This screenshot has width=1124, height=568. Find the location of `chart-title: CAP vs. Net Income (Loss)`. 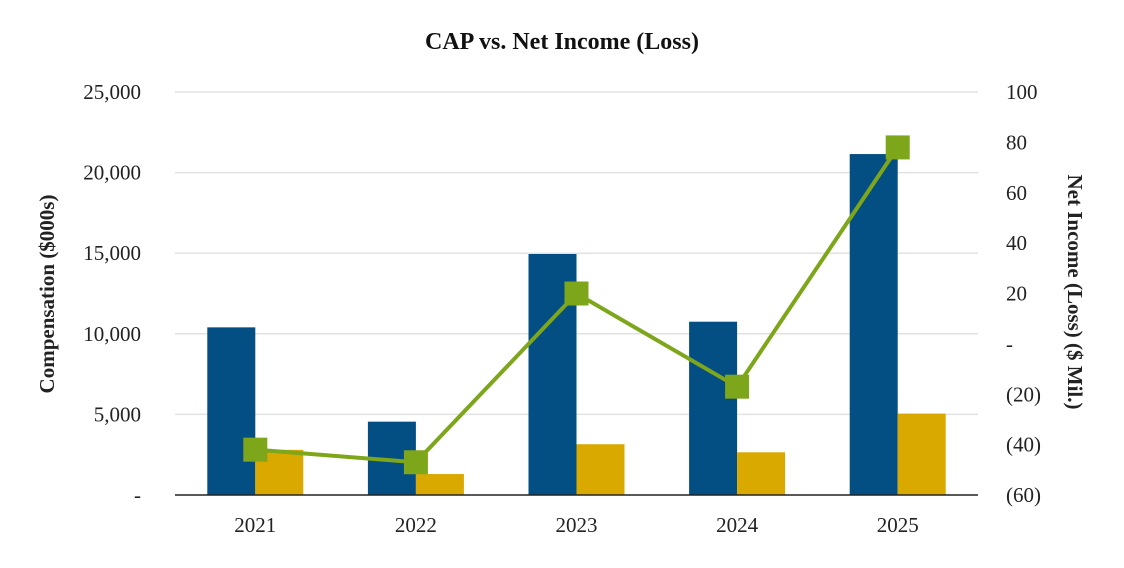

chart-title: CAP vs. Net Income (Loss) is located at coordinates (562, 42).